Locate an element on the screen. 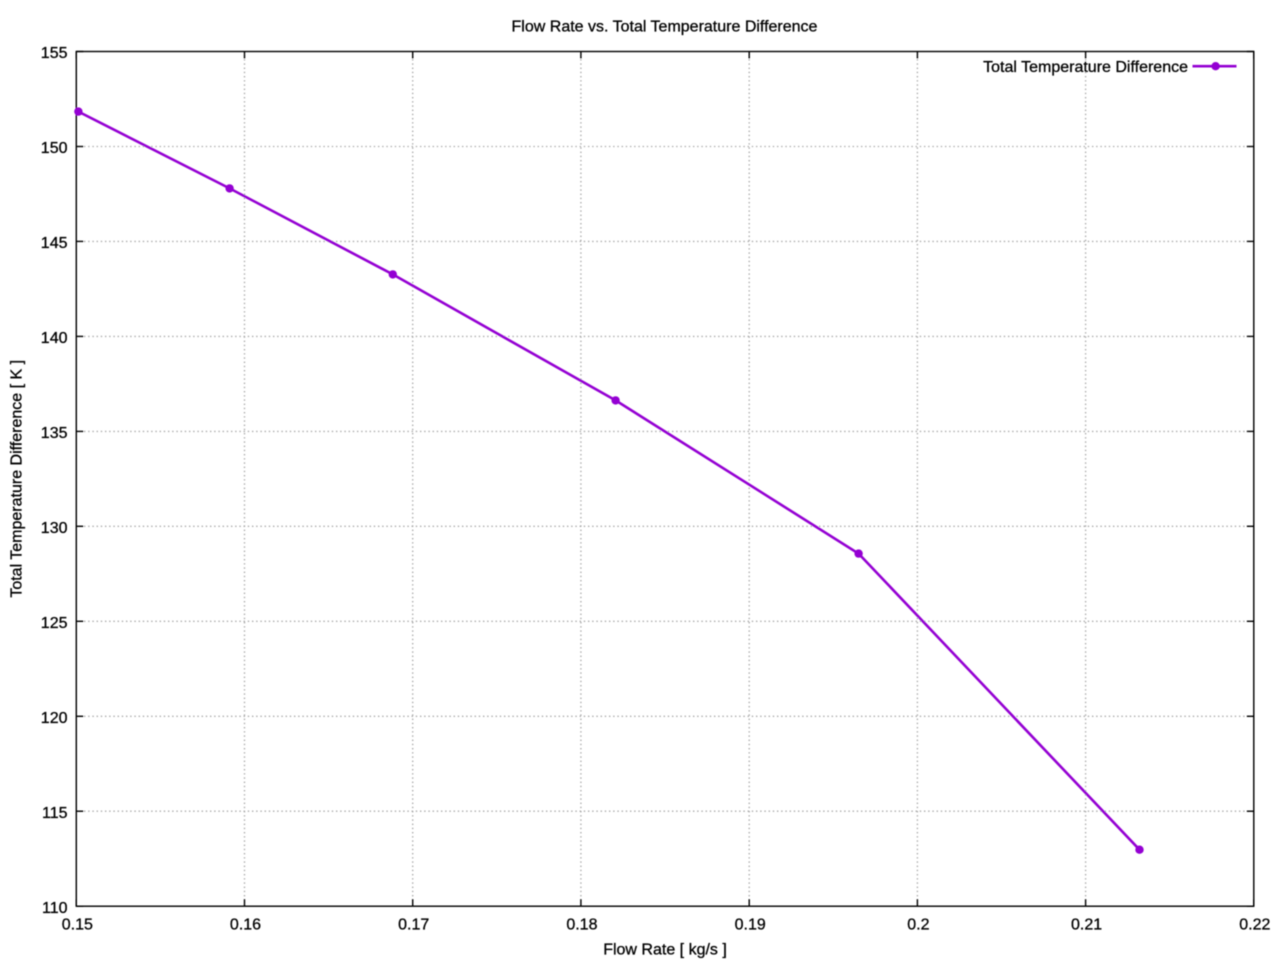 This screenshot has height=960, width=1280. svg-text: 120 is located at coordinates (54, 718).